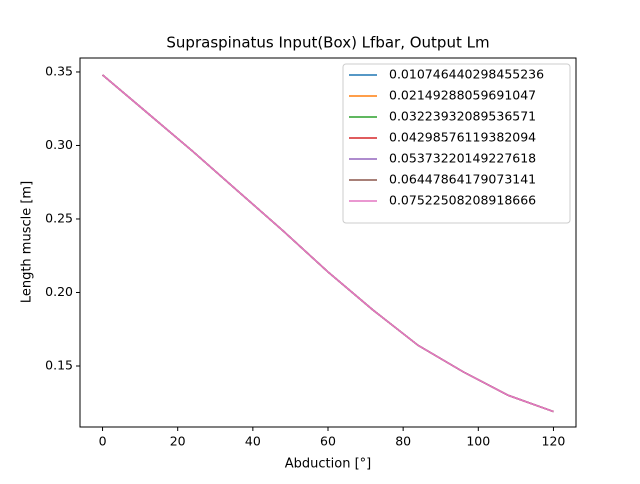 The width and height of the screenshot is (640, 484). What do you see at coordinates (403, 441) in the screenshot?
I see `x-tick-label: 80` at bounding box center [403, 441].